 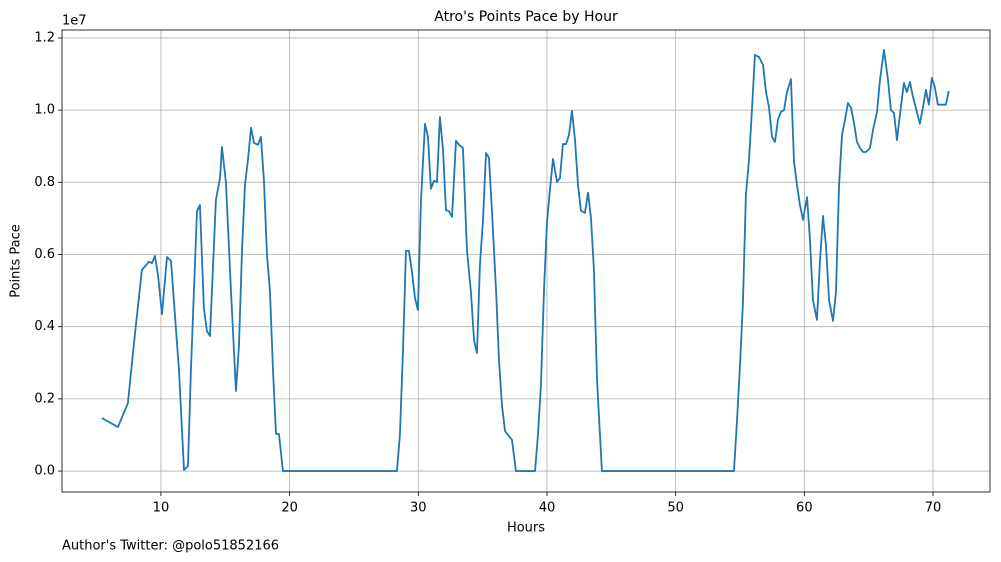 What do you see at coordinates (547, 508) in the screenshot?
I see `x-tick-label: 40` at bounding box center [547, 508].